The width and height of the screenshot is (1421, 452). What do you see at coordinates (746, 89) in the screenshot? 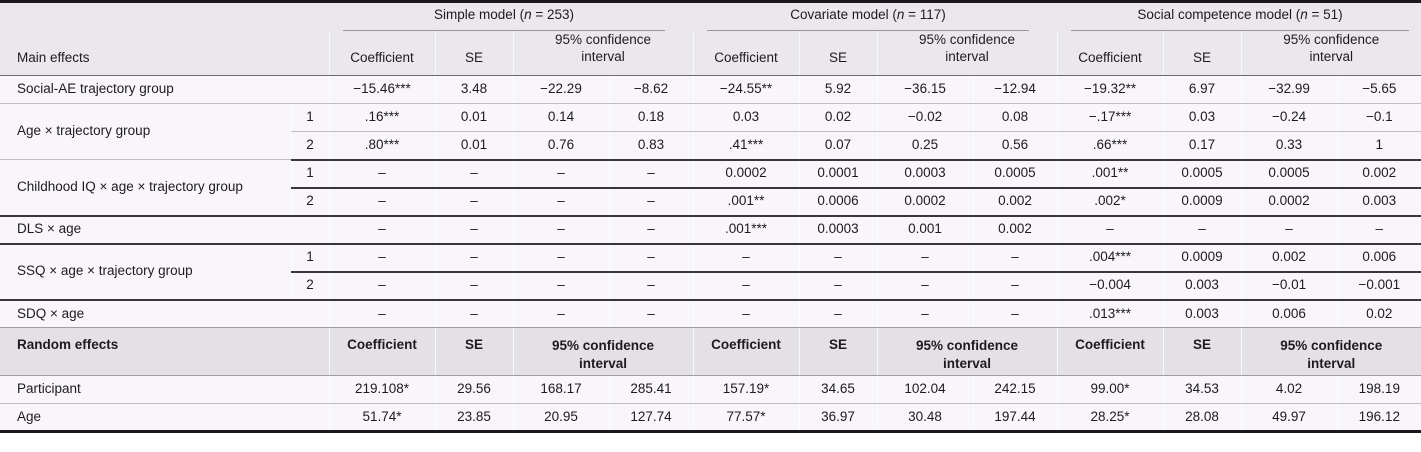
I see `value-cell: −24.55**` at bounding box center [746, 89].